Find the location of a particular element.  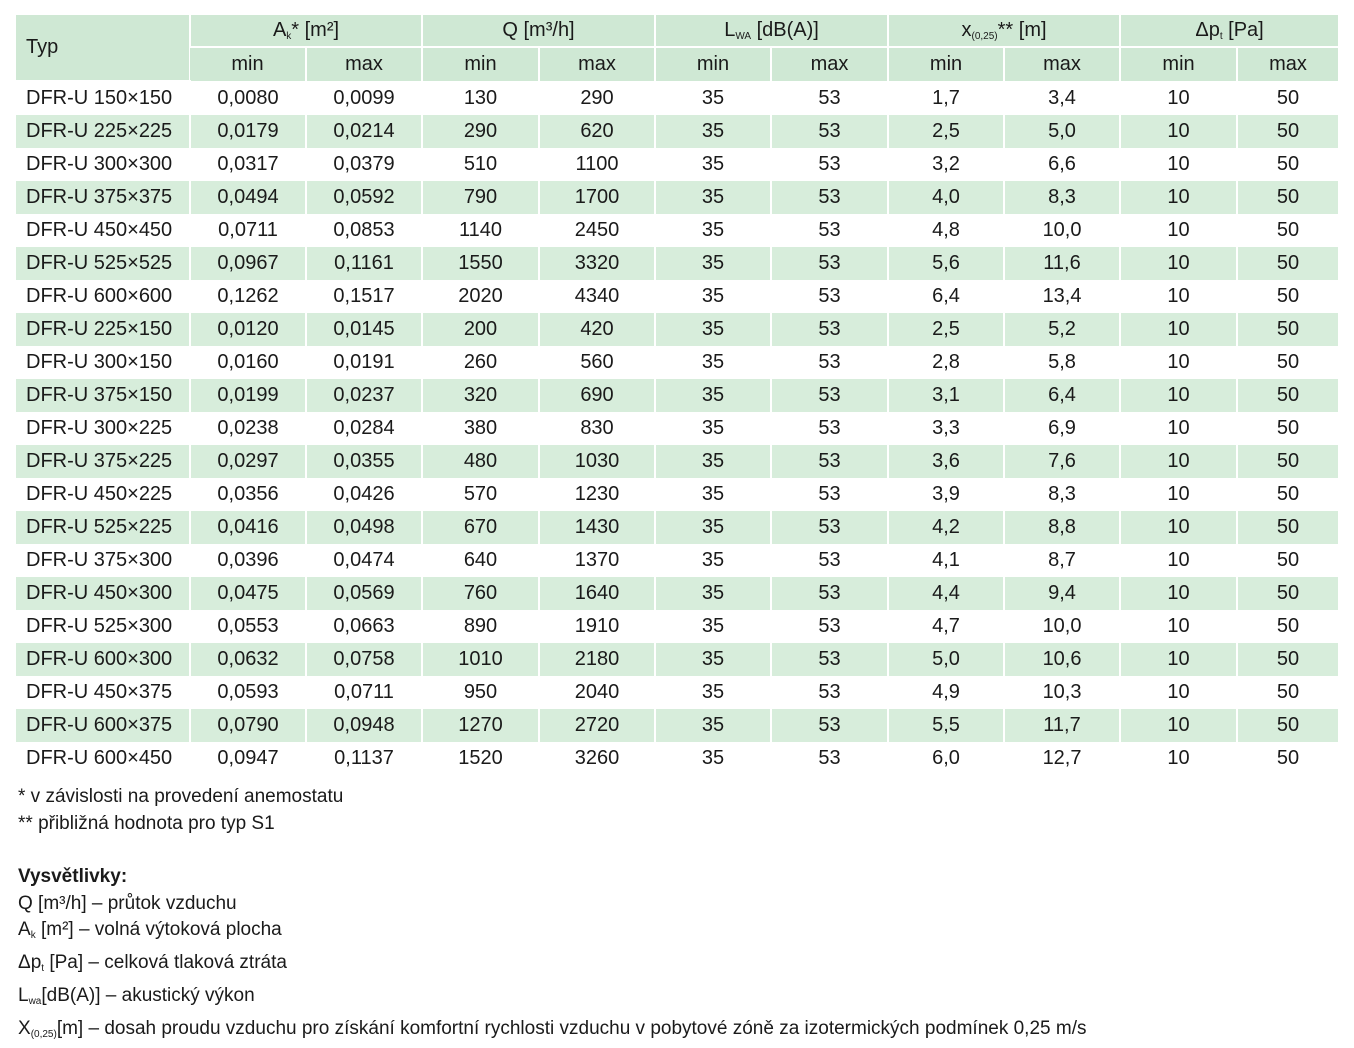

type-cell: DFR-U 600×300 is located at coordinates (103, 659).